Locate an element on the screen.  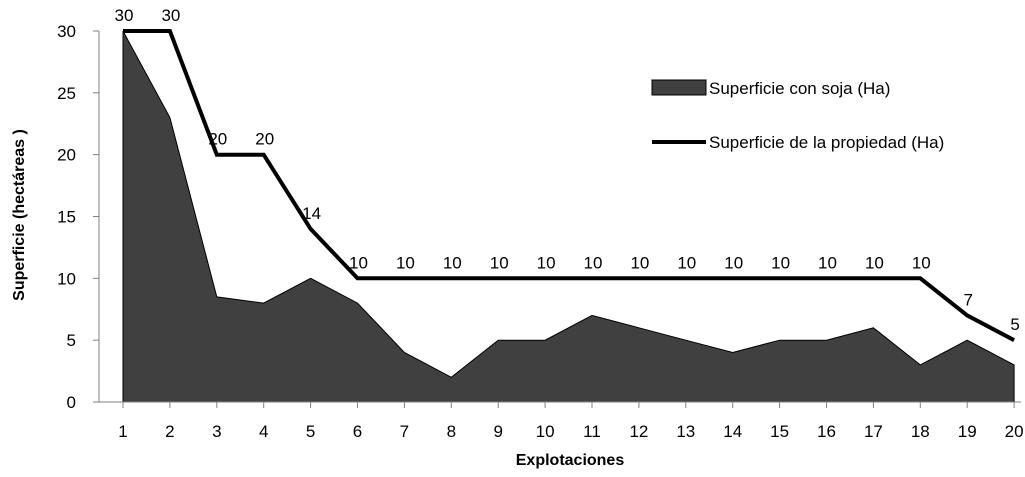
x-tick-label: 18 is located at coordinates (920, 431).